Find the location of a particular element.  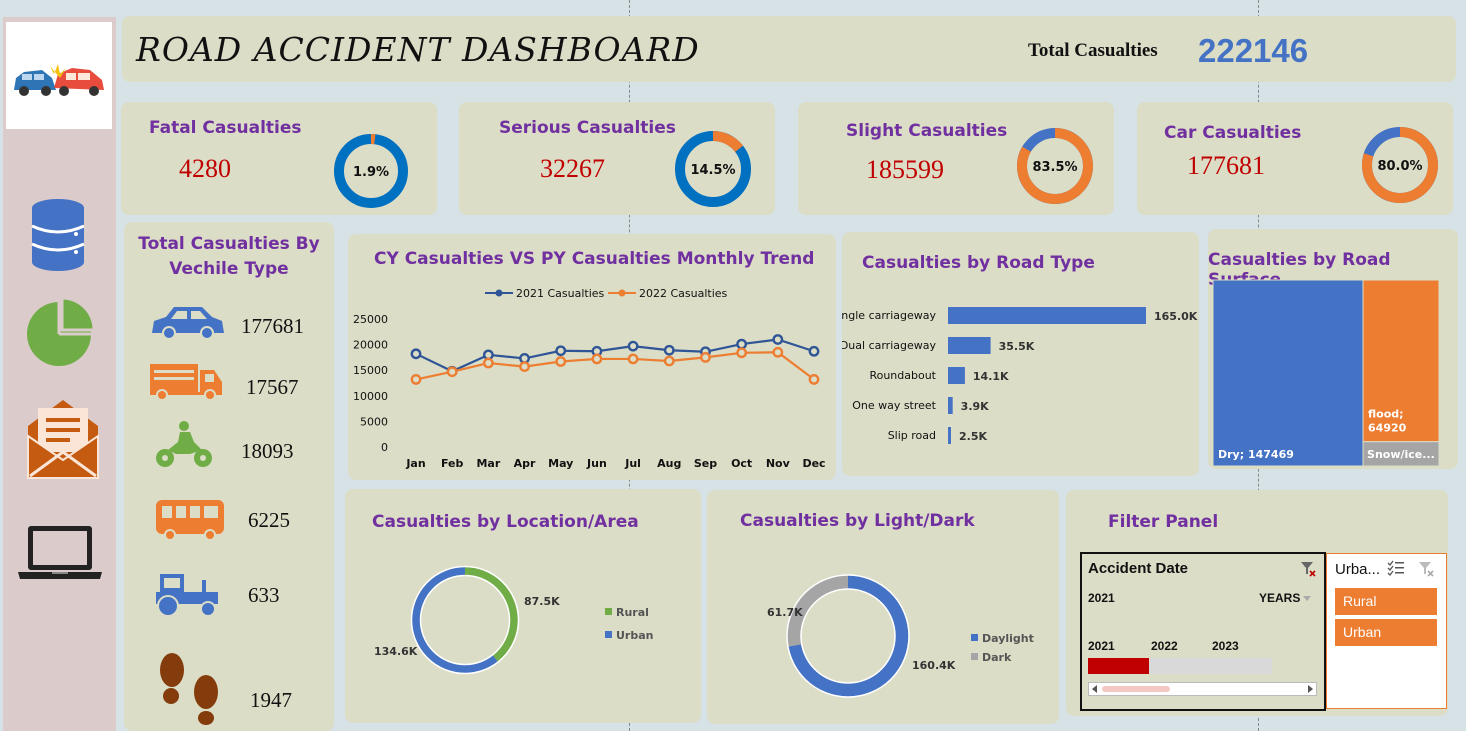

kpi-donut-label: 1.9% is located at coordinates (371, 172).